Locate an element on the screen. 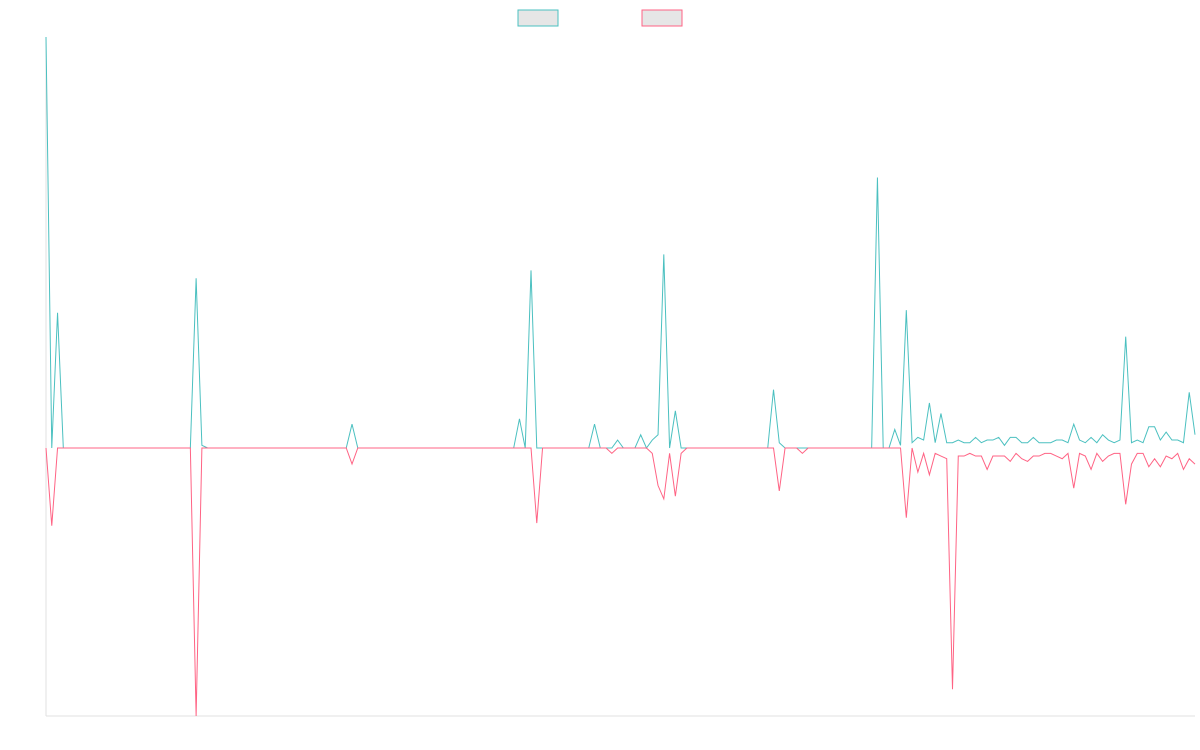 The height and width of the screenshot is (750, 1200). legend-swatch-negative is located at coordinates (662, 18).